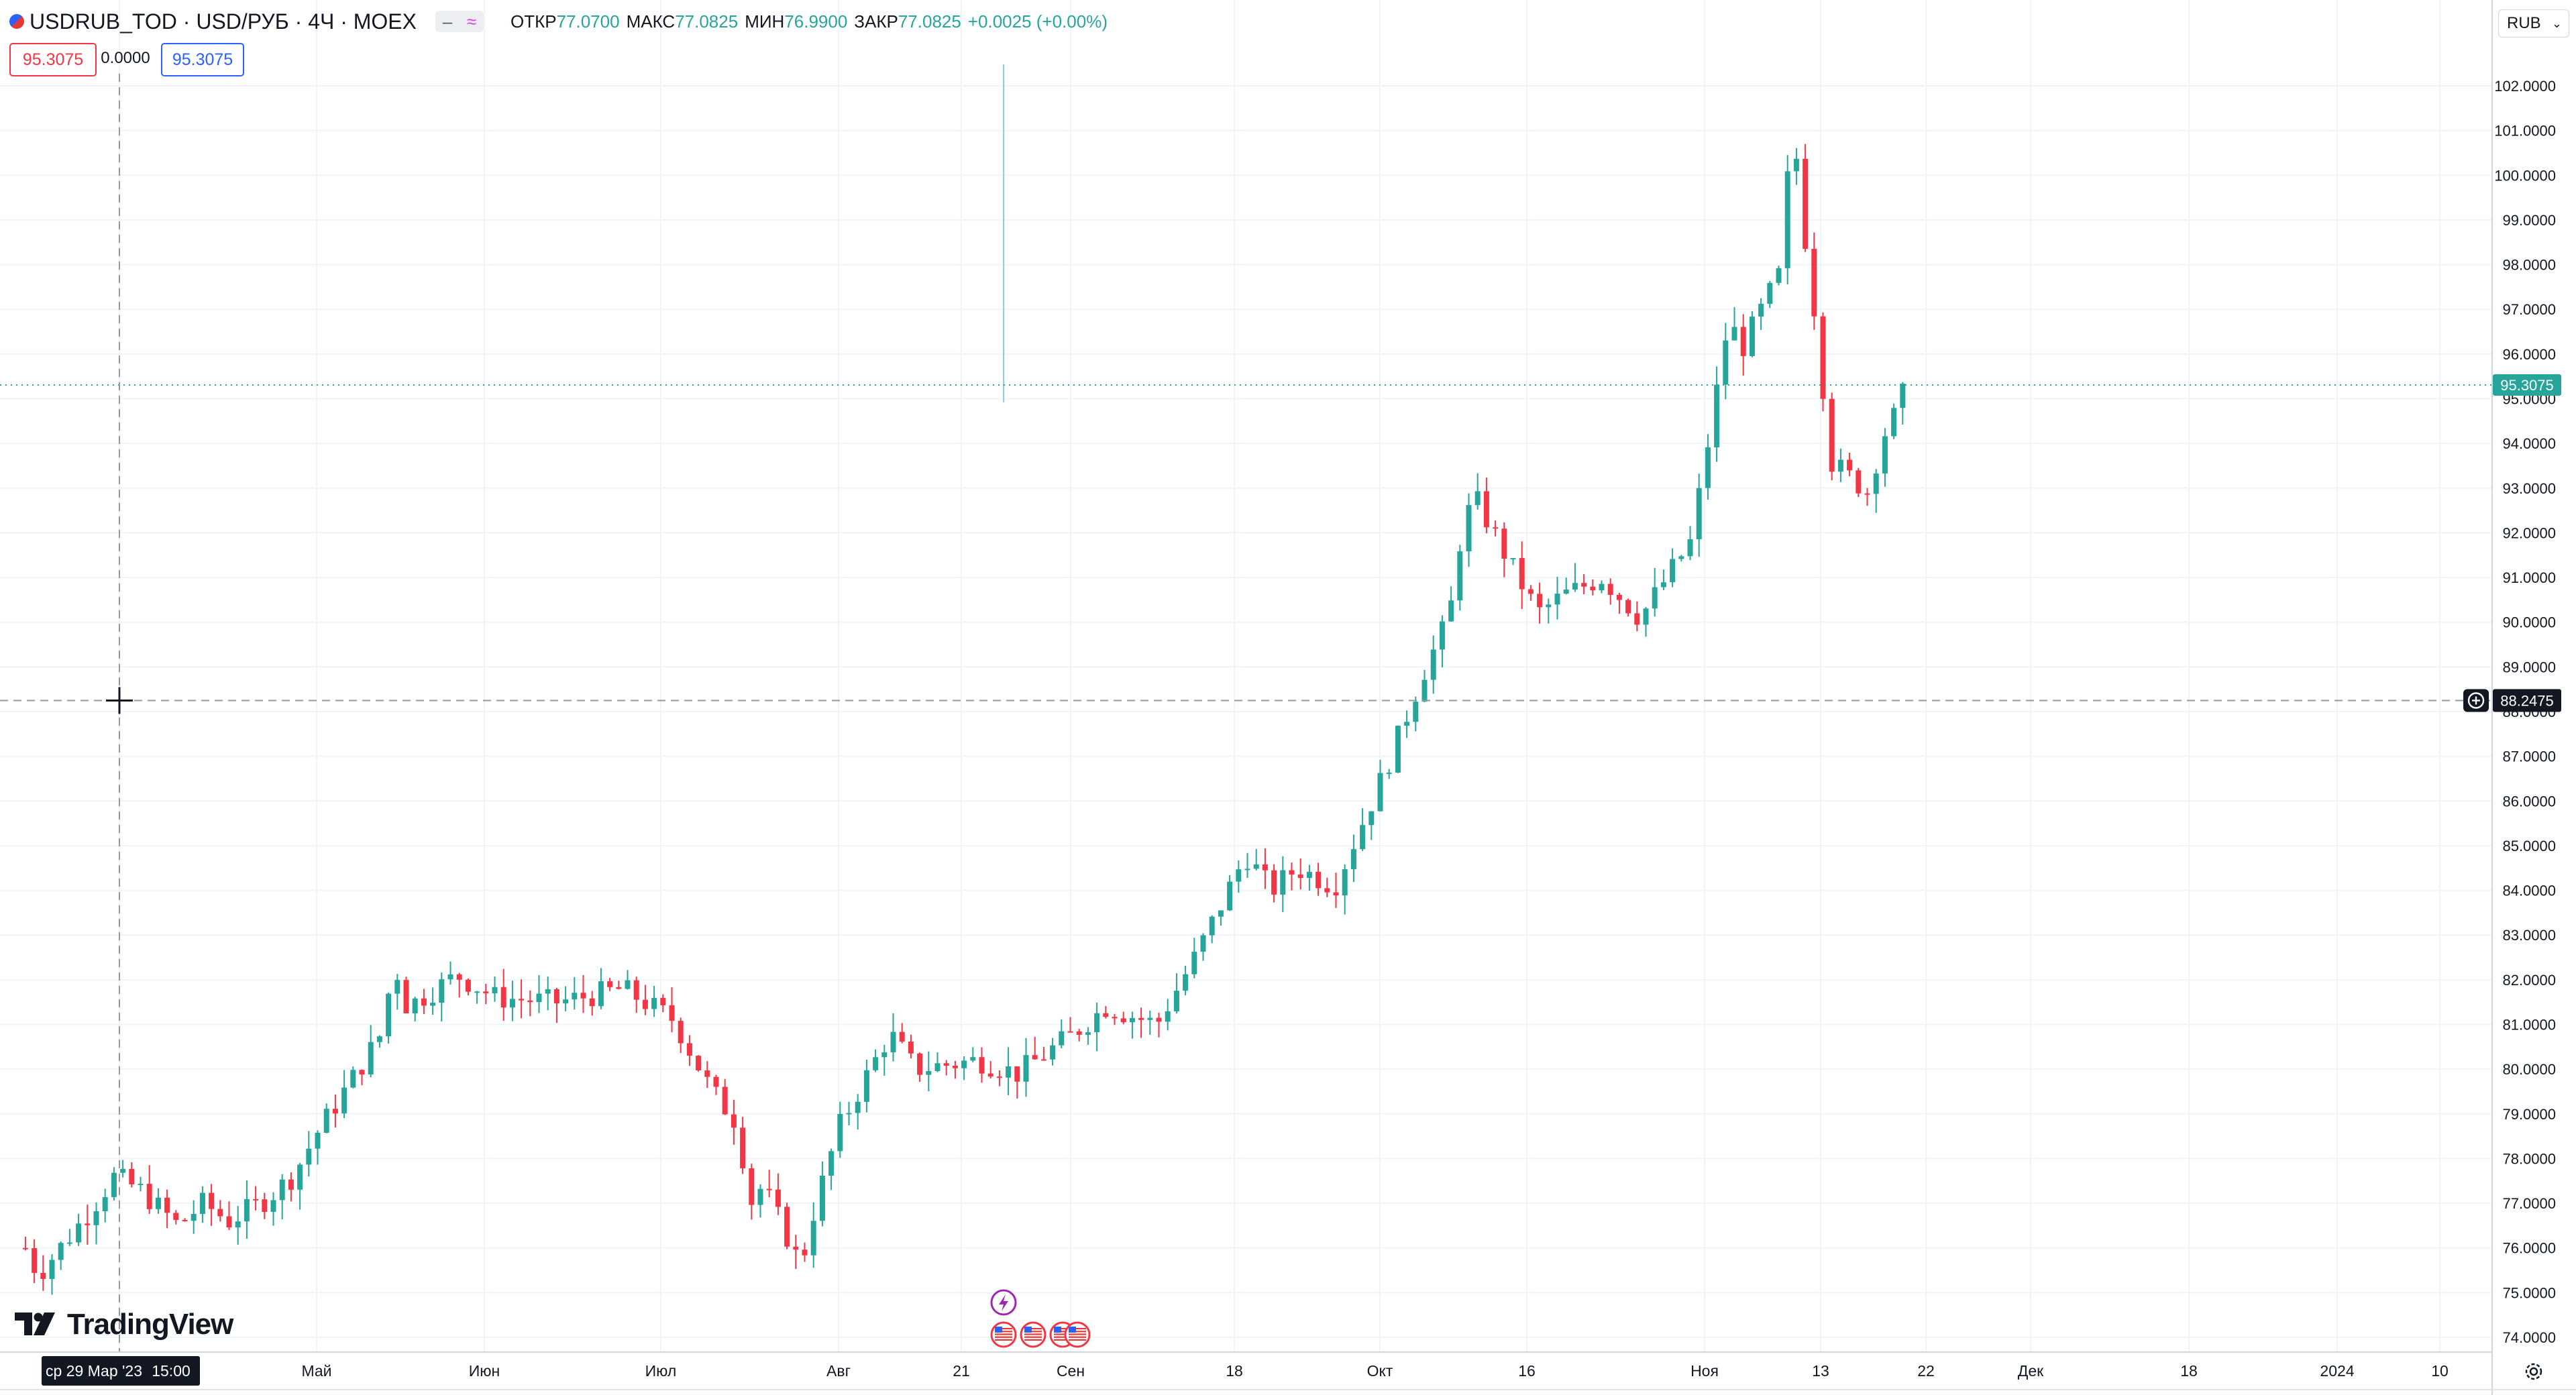 The image size is (2576, 1395). I want to click on symbol-title: USDRUB_TOD · USD/РУБ · 4Ч · MOEX, so click(223, 21).